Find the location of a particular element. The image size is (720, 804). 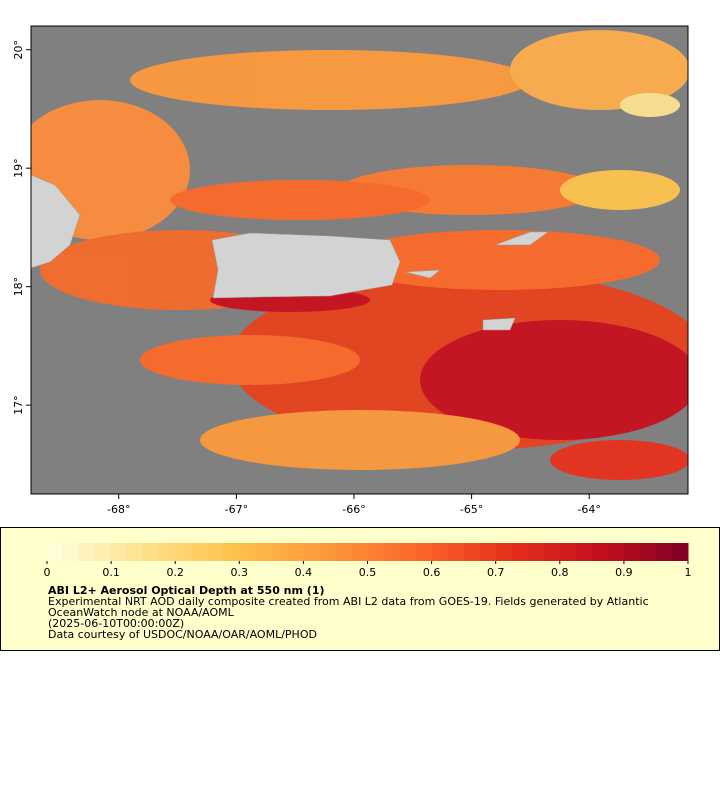

colorbar-tick-label: 0.7 is located at coordinates (496, 572).